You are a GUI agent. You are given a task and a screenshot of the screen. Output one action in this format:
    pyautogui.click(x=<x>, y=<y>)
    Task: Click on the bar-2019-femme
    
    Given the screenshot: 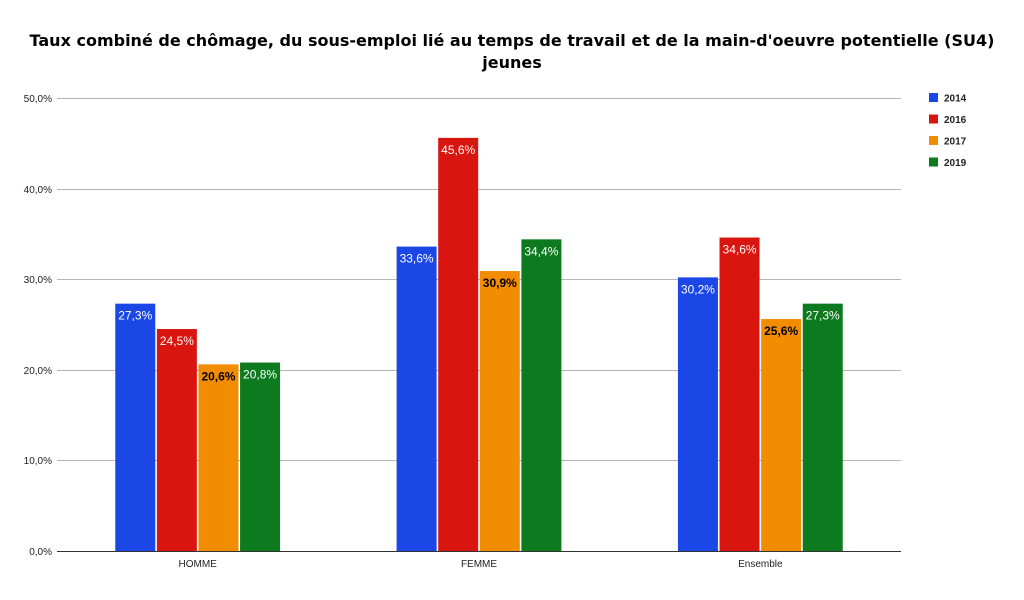 What is the action you would take?
    pyautogui.click(x=541, y=395)
    